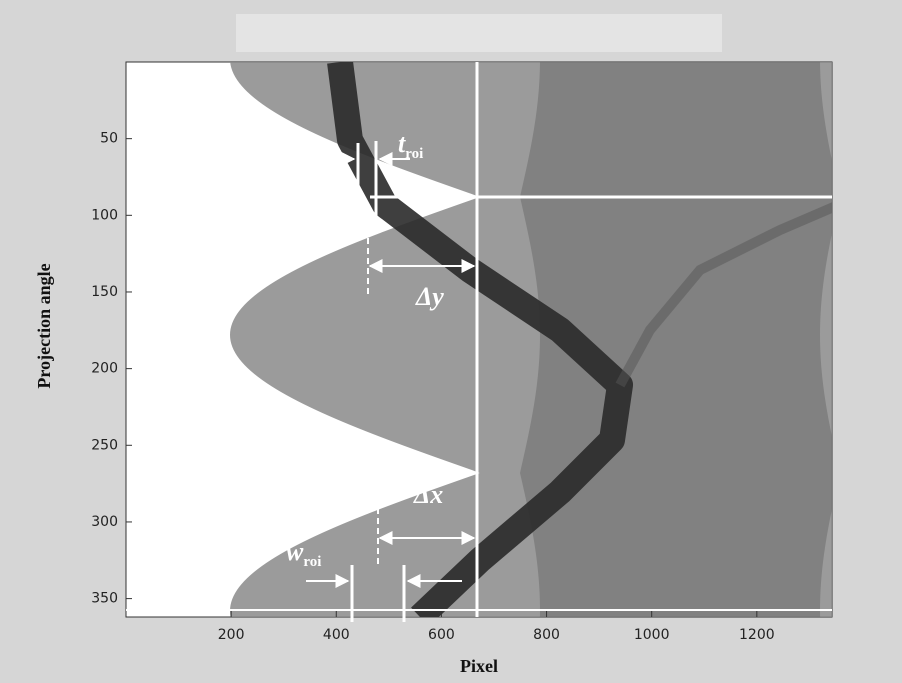 This screenshot has height=683, width=902. What do you see at coordinates (104, 292) in the screenshot?
I see `y-tick-label: 150` at bounding box center [104, 292].